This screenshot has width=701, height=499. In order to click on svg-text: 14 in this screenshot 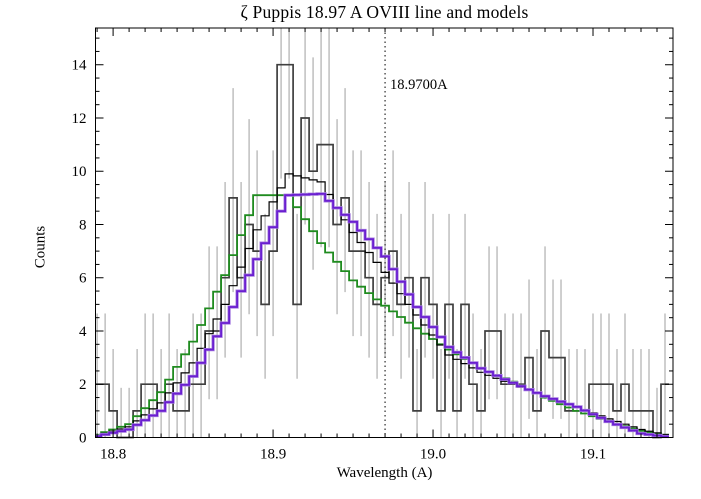, I will do `click(80, 66)`.